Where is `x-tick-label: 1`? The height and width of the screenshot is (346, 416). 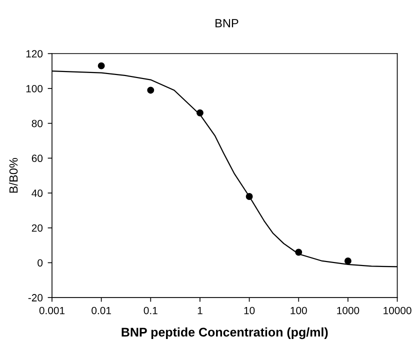 x-tick-label: 1 is located at coordinates (200, 310).